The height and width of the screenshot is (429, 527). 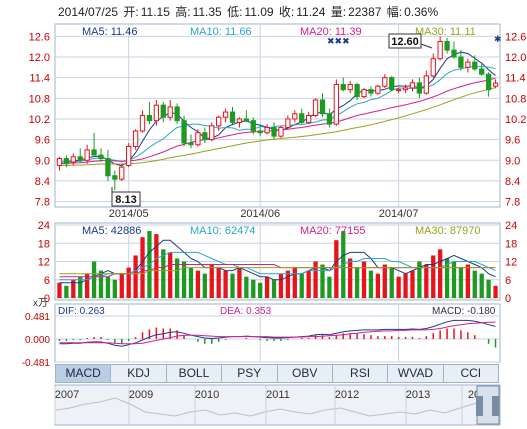 What do you see at coordinates (84, 373) in the screenshot?
I see `tab-macd: MACD` at bounding box center [84, 373].